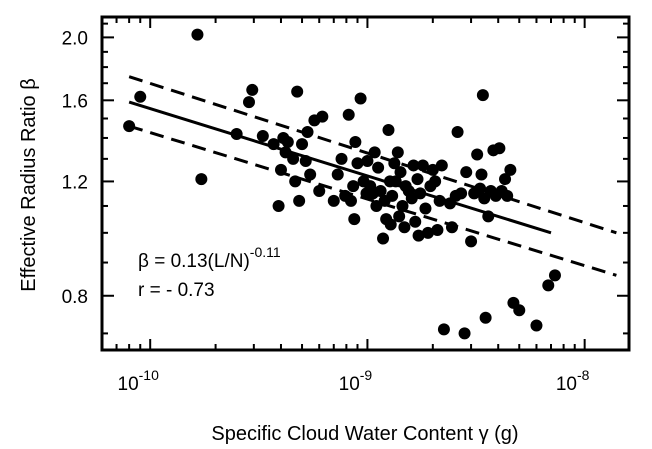  Describe the element at coordinates (573, 381) in the screenshot. I see `x-tick-label: 10⁻⁸` at that location.